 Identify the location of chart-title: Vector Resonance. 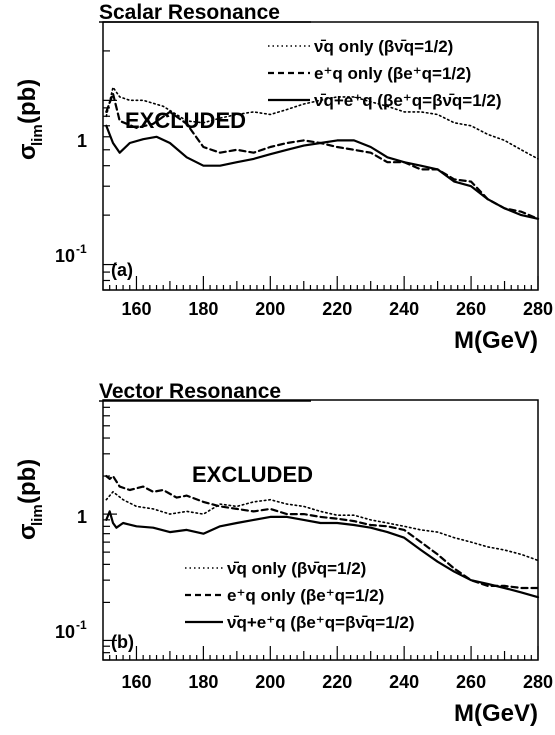
(190, 391).